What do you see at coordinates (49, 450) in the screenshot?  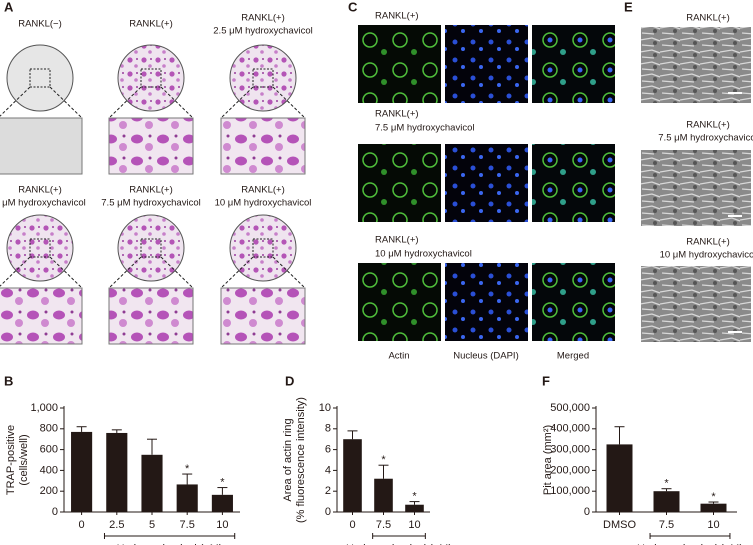 I see `y-tick-label: 600` at bounding box center [49, 450].